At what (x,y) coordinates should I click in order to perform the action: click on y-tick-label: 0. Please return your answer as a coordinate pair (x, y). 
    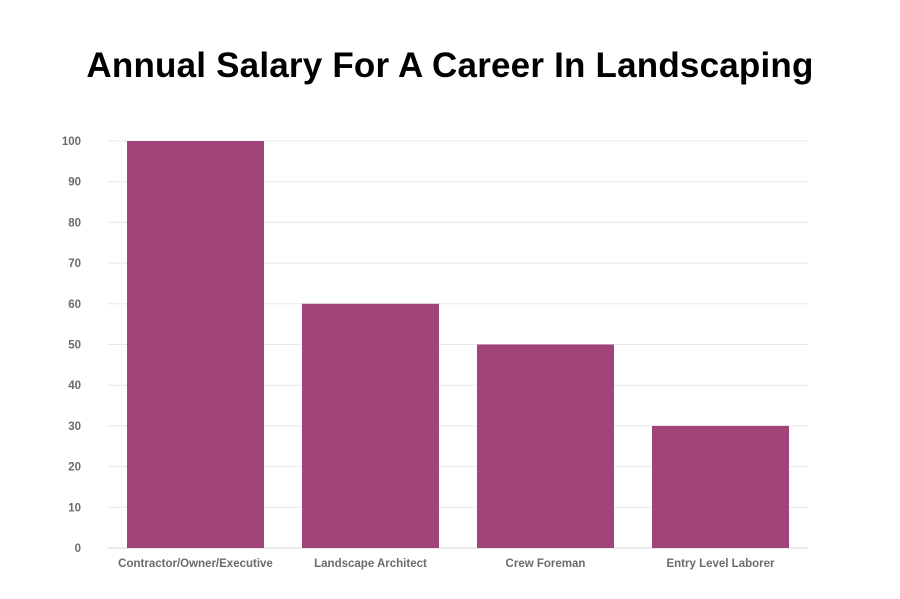
    Looking at the image, I should click on (78, 549).